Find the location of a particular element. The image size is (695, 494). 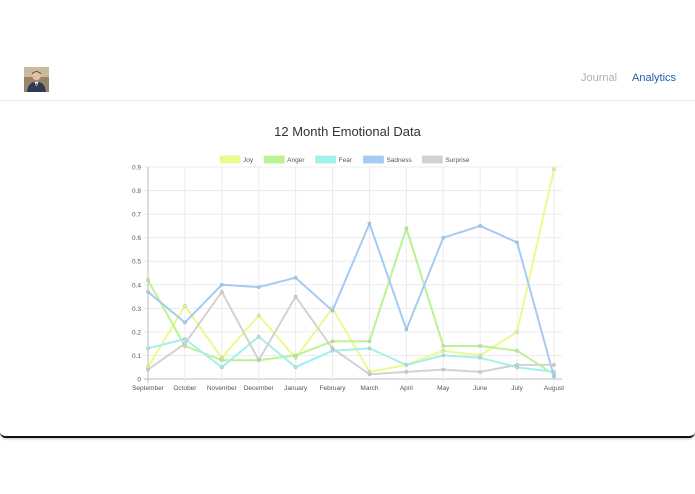

x-tick-label: March is located at coordinates (369, 388).